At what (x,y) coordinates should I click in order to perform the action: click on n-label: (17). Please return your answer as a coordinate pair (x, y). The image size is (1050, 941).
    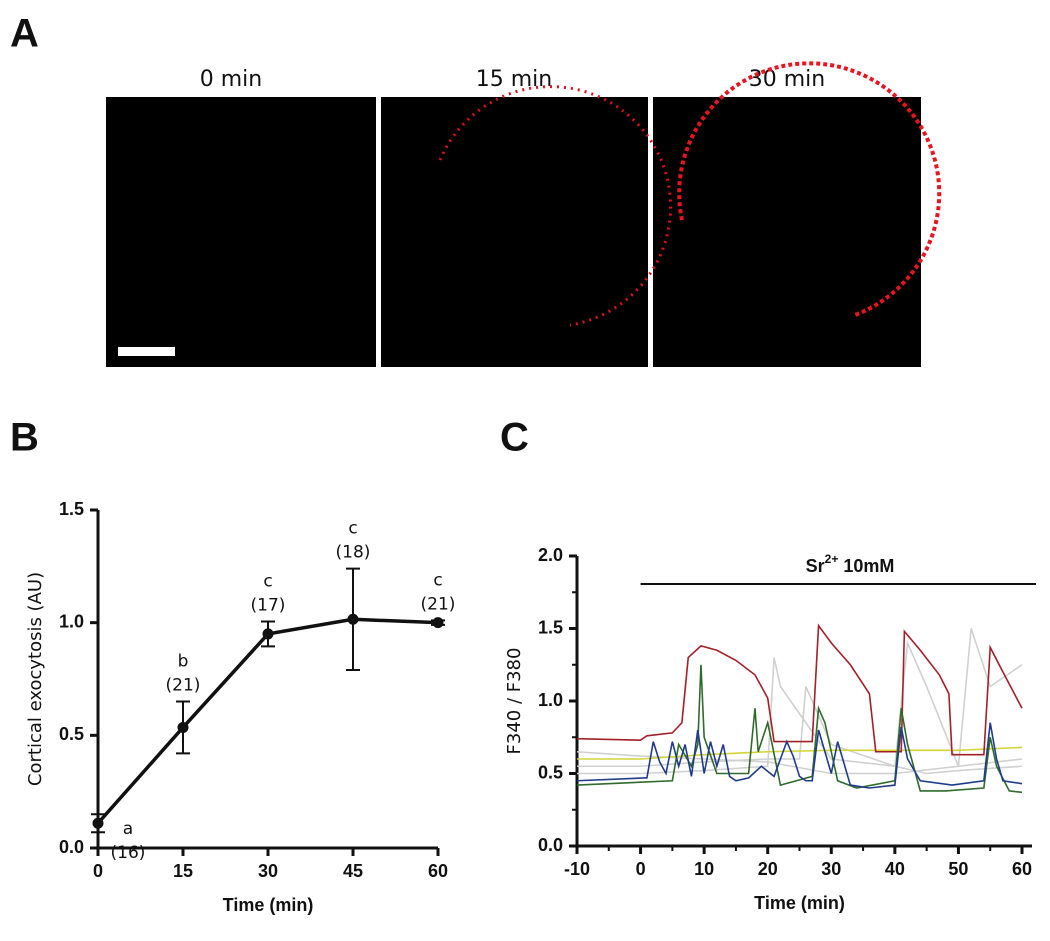
    Looking at the image, I should click on (268, 606).